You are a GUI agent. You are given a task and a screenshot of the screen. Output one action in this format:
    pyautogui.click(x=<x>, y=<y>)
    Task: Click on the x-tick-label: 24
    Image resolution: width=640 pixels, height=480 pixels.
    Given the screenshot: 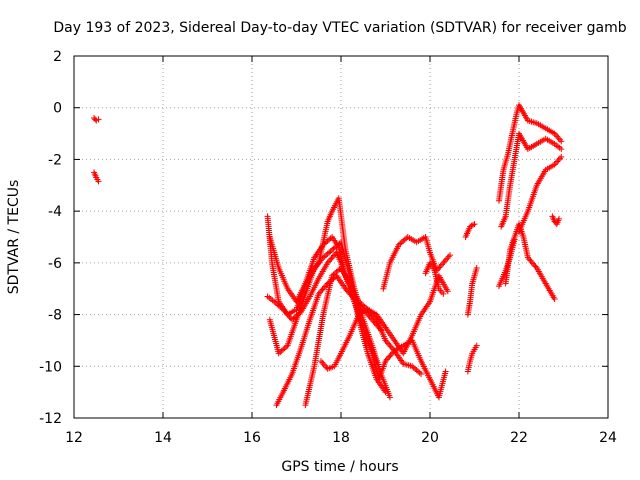 What is the action you would take?
    pyautogui.click(x=608, y=438)
    